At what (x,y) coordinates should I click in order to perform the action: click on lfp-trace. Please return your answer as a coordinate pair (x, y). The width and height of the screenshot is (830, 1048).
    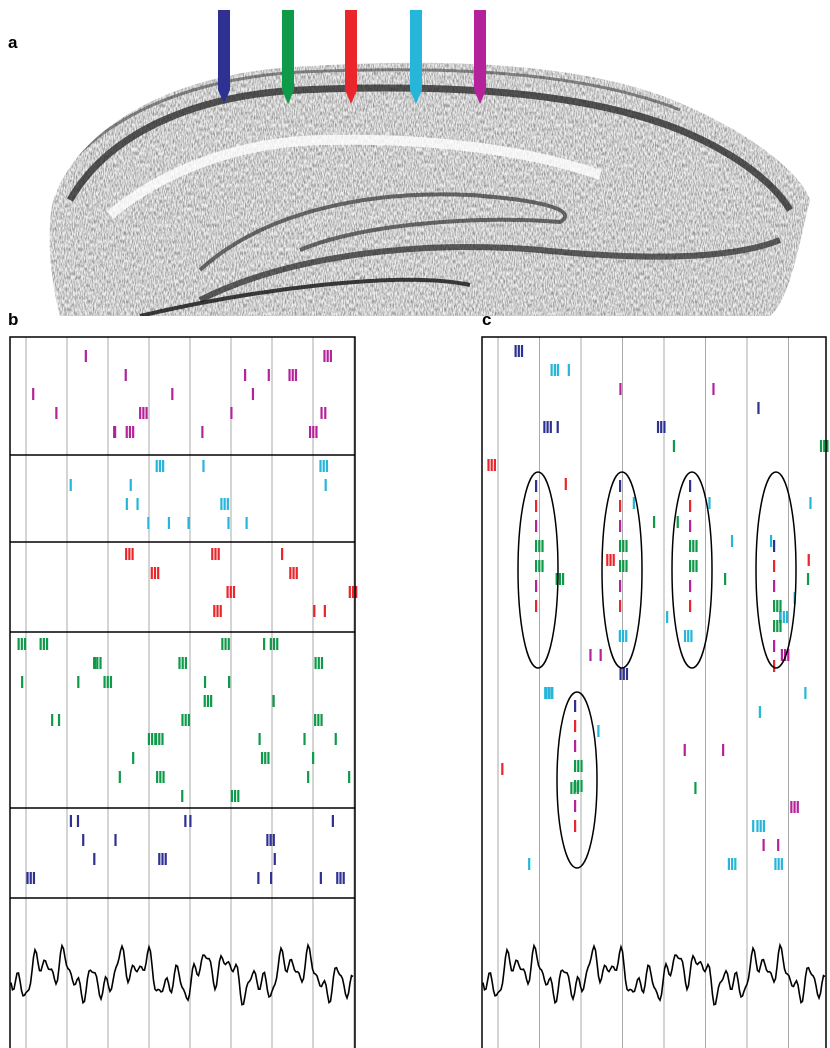
    Looking at the image, I should click on (182, 974).